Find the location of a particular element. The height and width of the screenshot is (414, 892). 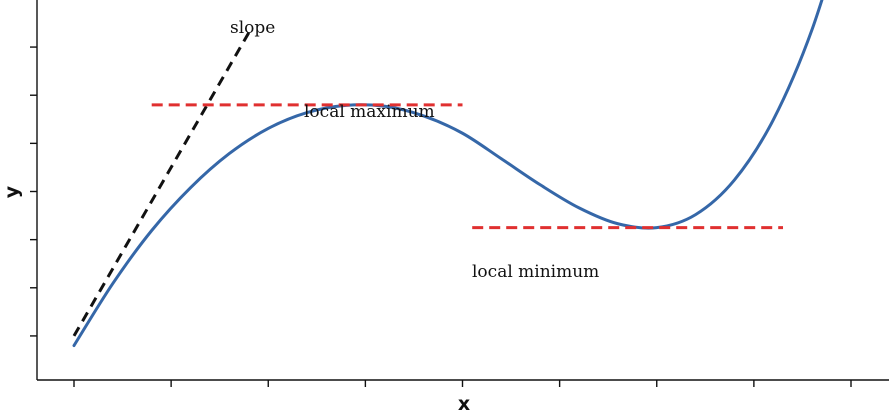

x-axis-label: x is located at coordinates (464, 403).